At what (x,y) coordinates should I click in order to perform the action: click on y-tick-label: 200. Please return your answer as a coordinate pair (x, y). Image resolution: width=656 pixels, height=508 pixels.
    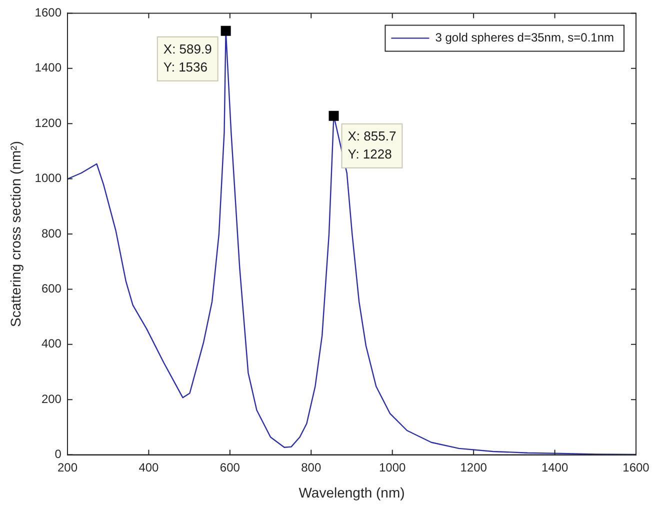
    Looking at the image, I should click on (51, 399).